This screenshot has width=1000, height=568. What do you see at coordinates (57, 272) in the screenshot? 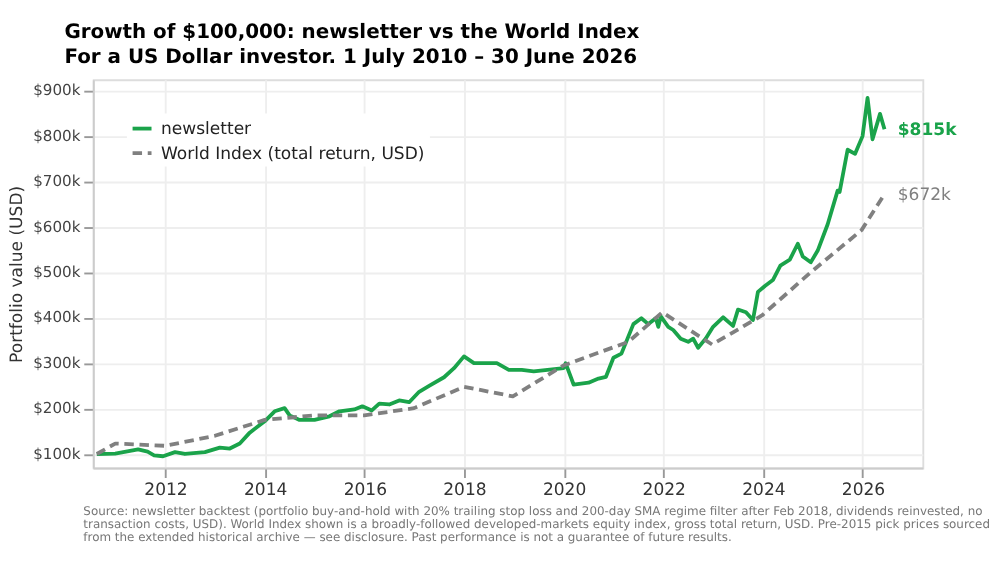
I see `y-tick-label: $500k` at bounding box center [57, 272].